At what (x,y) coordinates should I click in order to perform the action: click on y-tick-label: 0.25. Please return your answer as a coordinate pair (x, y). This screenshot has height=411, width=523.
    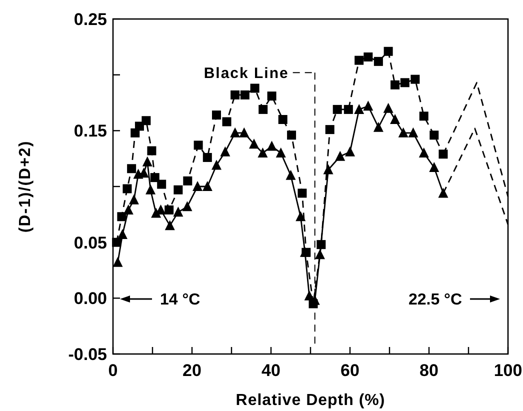
    Looking at the image, I should click on (90, 19).